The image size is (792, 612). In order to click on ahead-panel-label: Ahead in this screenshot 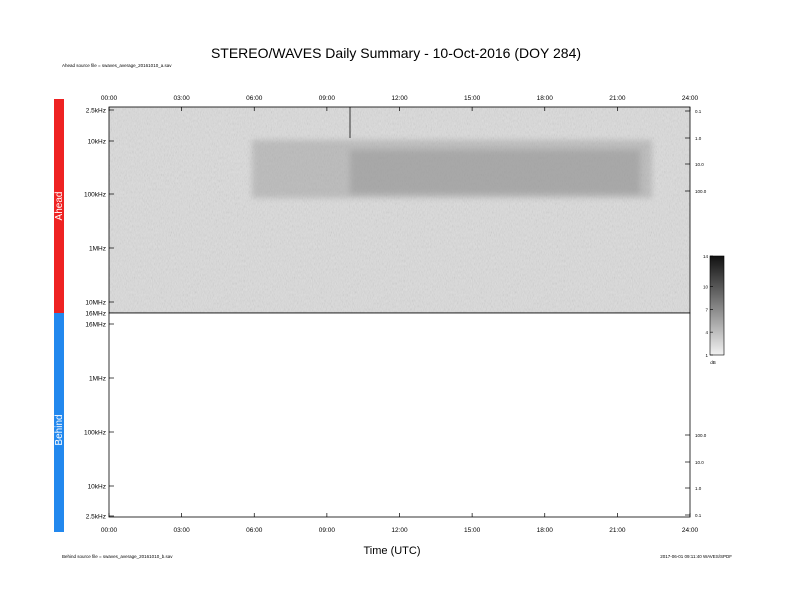, I will do `click(59, 206)`.